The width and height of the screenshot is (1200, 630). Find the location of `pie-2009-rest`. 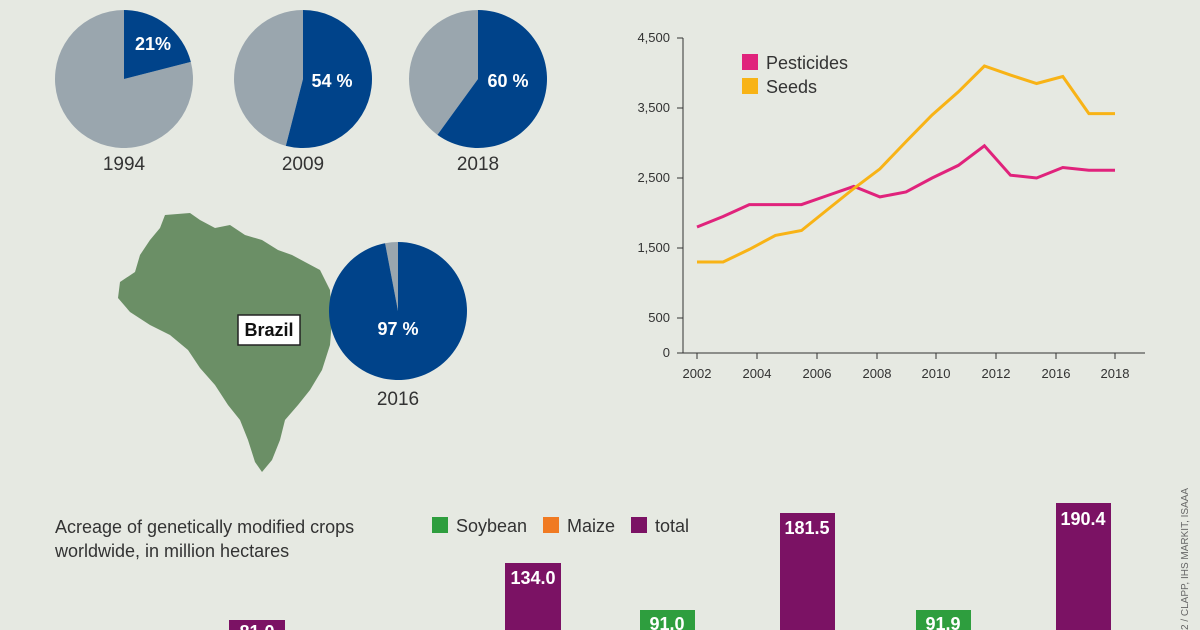

pie-2009-rest is located at coordinates (268, 78).